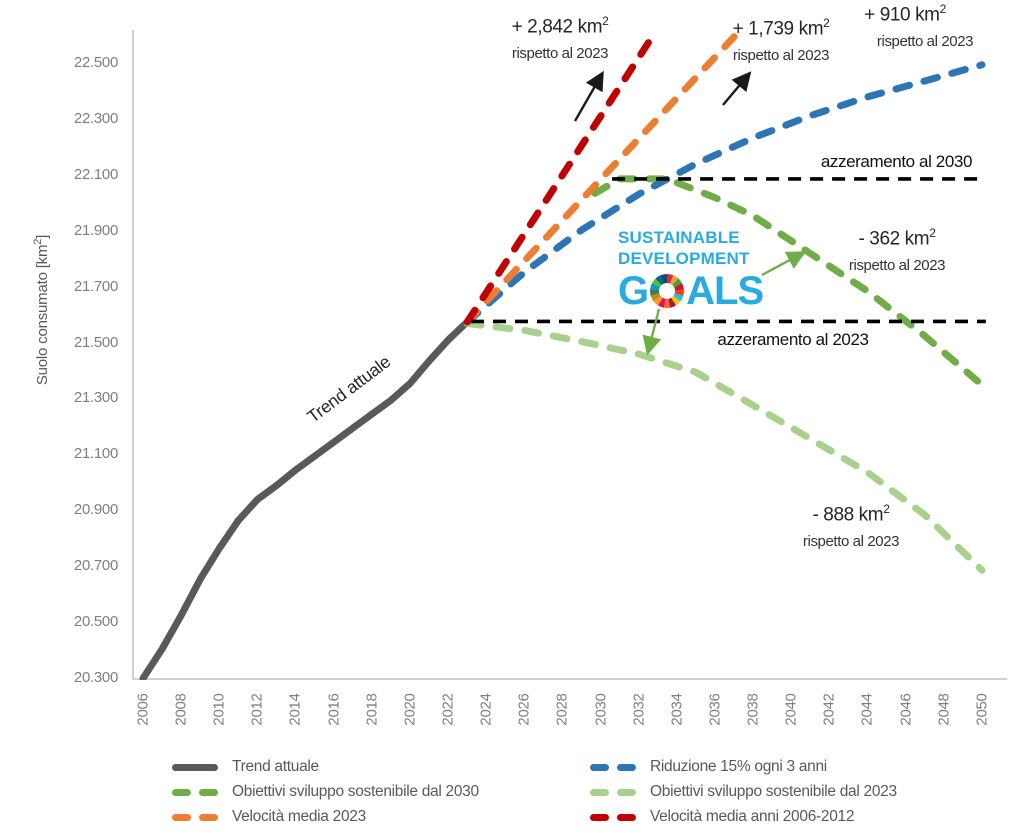  I want to click on sdg-logo-line2: DEVELOPMENT, so click(684, 258).